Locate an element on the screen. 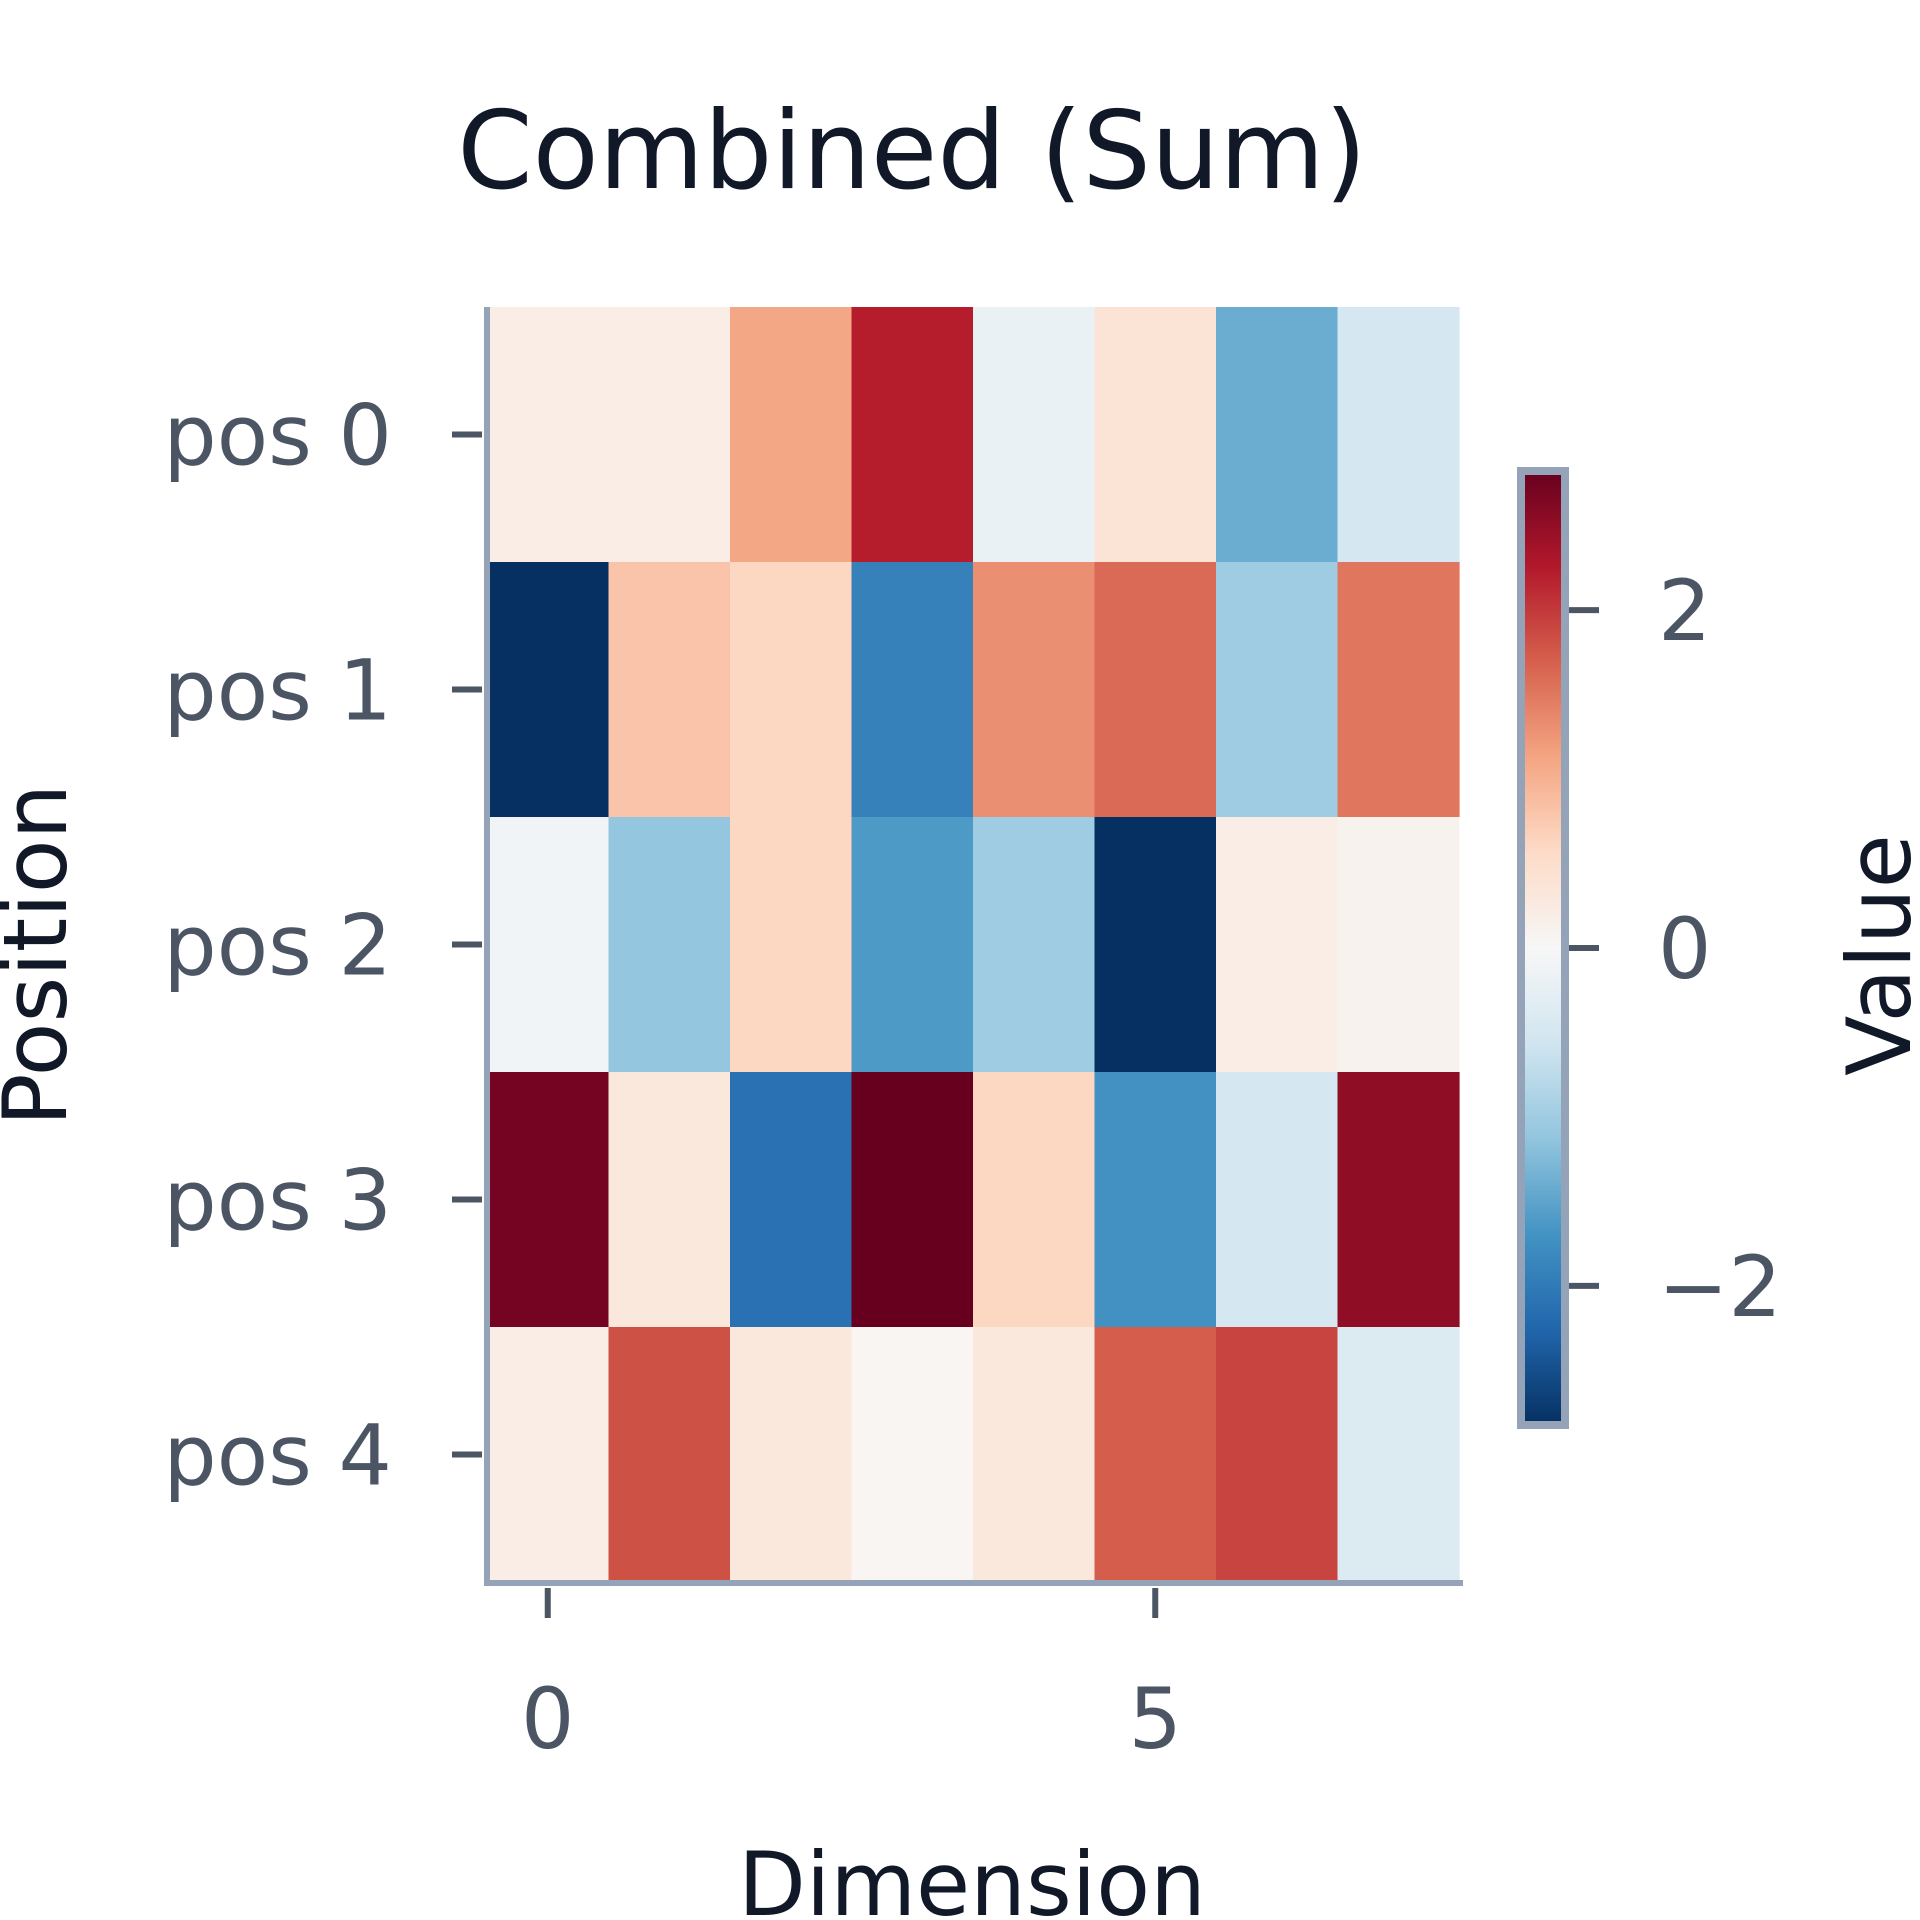 Image resolution: width=1920 pixels, height=1920 pixels. x-tick-label: 0 is located at coordinates (547, 1719).